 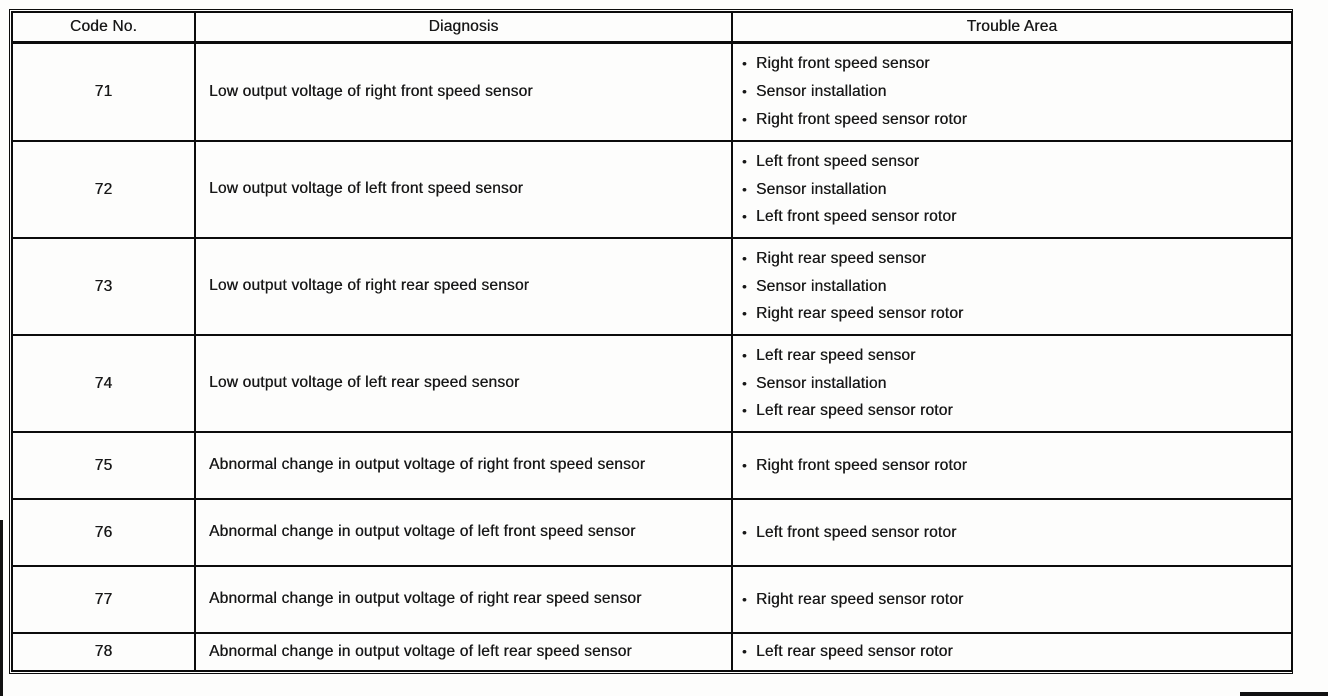 What do you see at coordinates (103, 286) in the screenshot?
I see `code-cell: 73` at bounding box center [103, 286].